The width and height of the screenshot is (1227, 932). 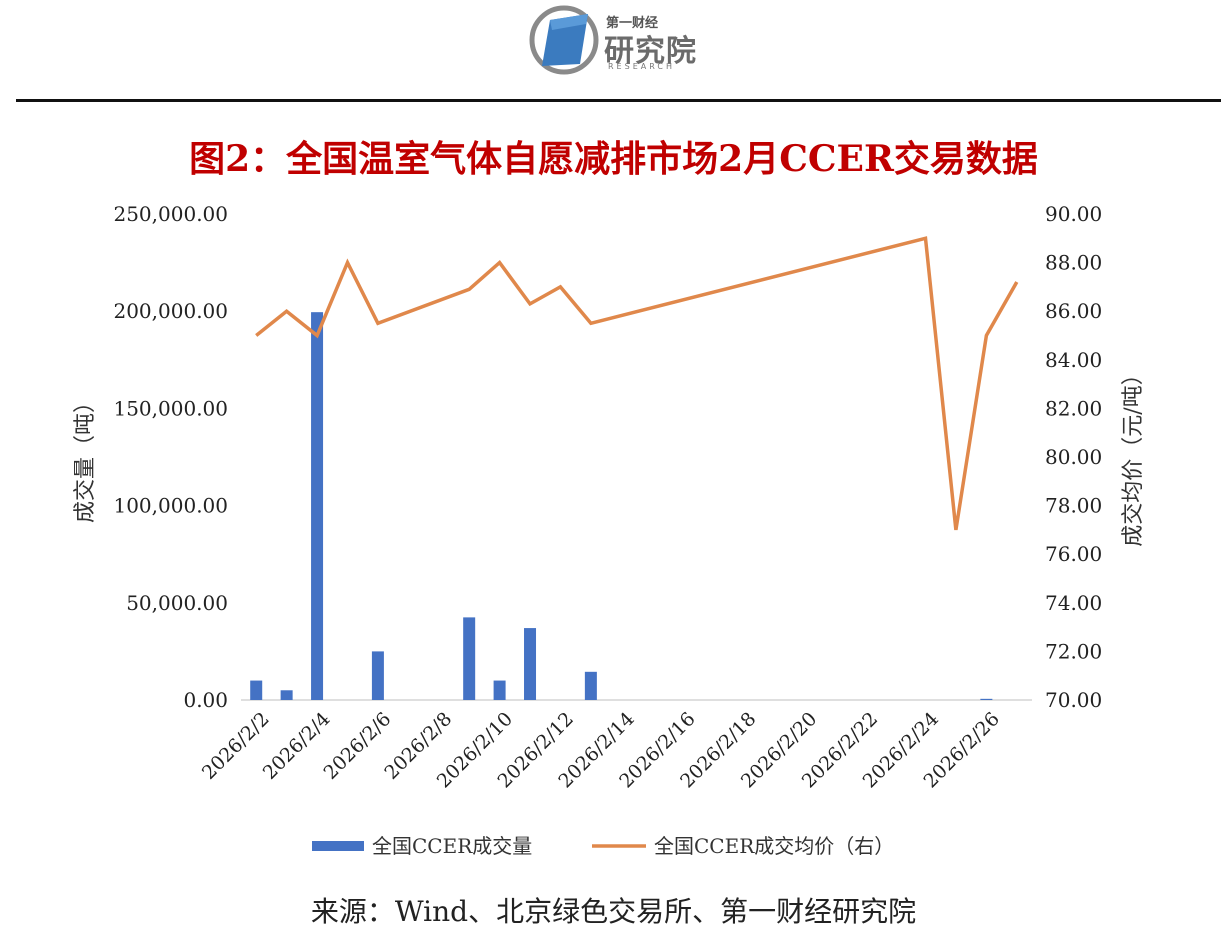 I want to click on y-left-axis-label: 成交量（吨）, so click(x=85, y=457).